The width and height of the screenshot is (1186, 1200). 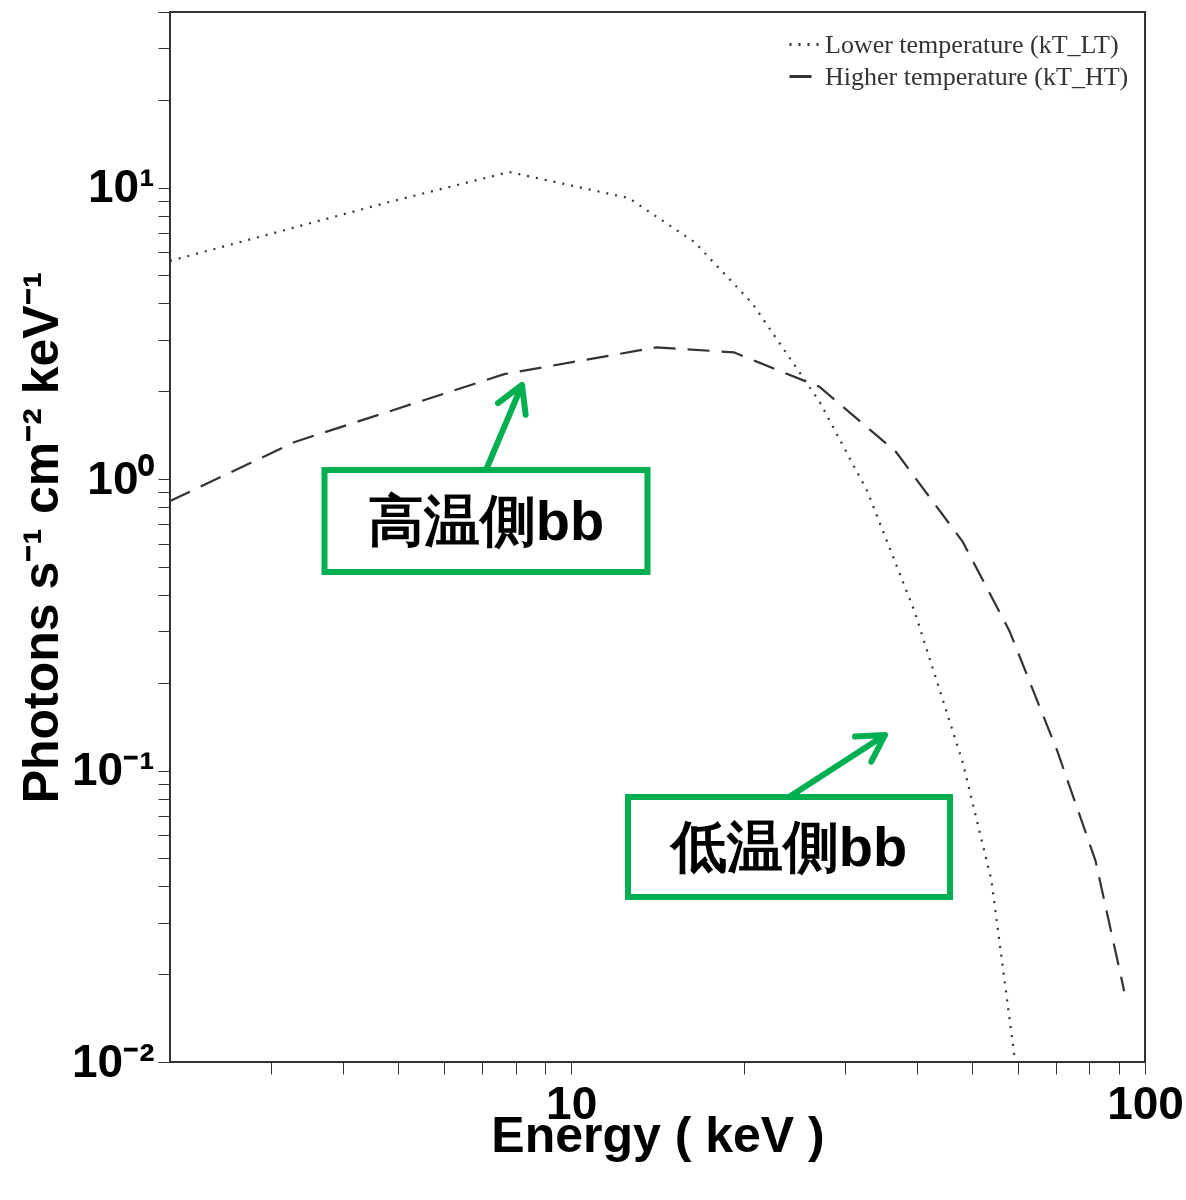 I want to click on y-tick-label: 10⁻², so click(x=113, y=1060).